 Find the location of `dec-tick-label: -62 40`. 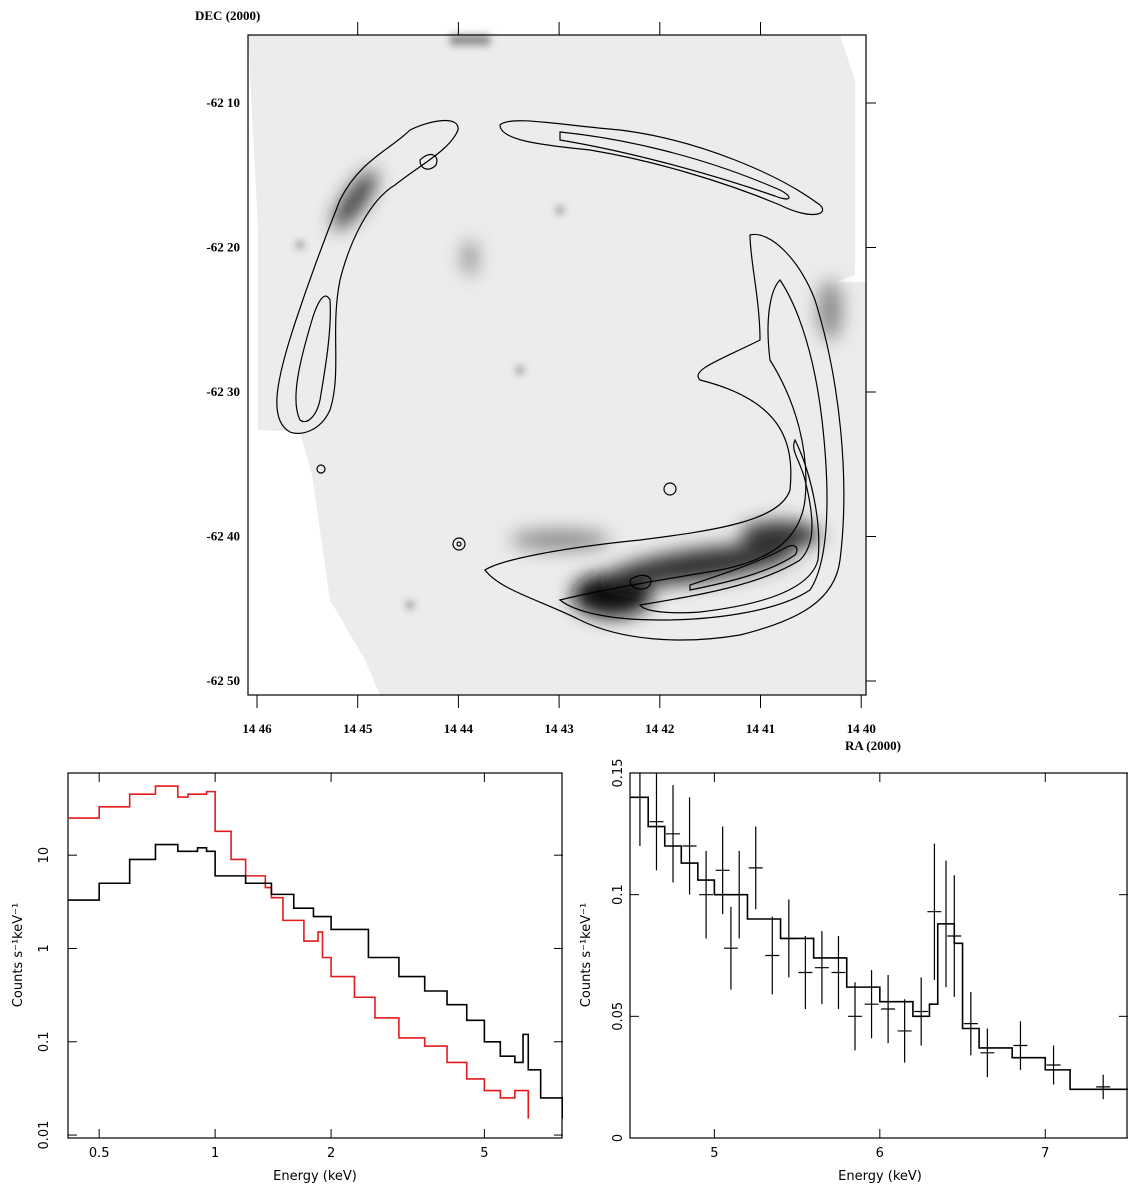

dec-tick-label: -62 40 is located at coordinates (223, 536).